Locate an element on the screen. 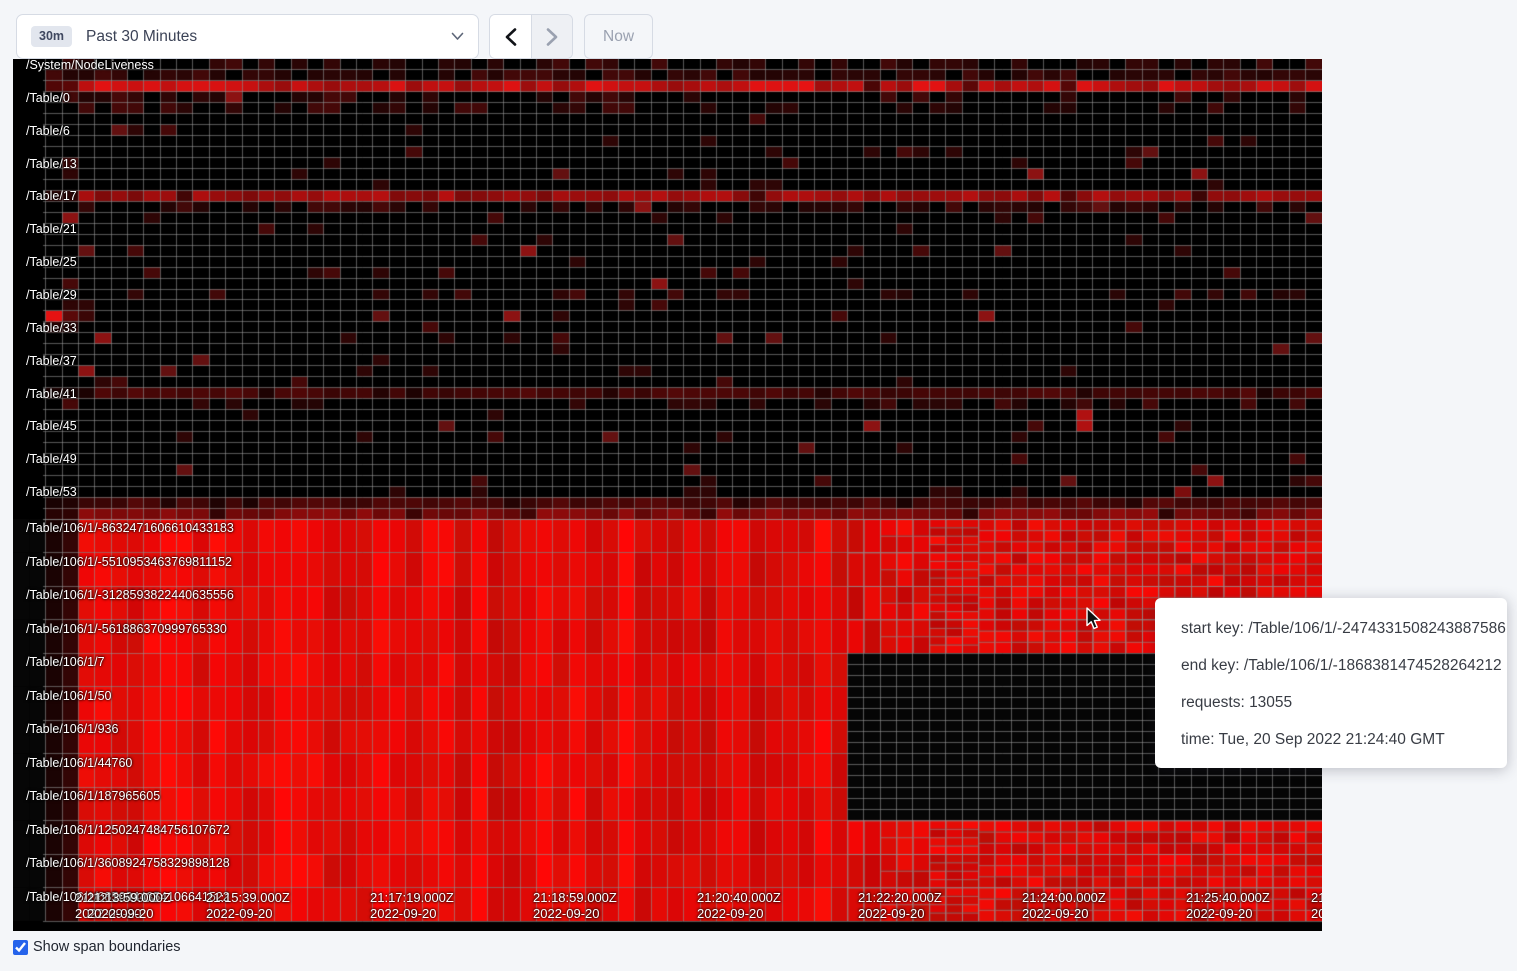 The width and height of the screenshot is (1517, 971). chevron-right-icon is located at coordinates (552, 36).